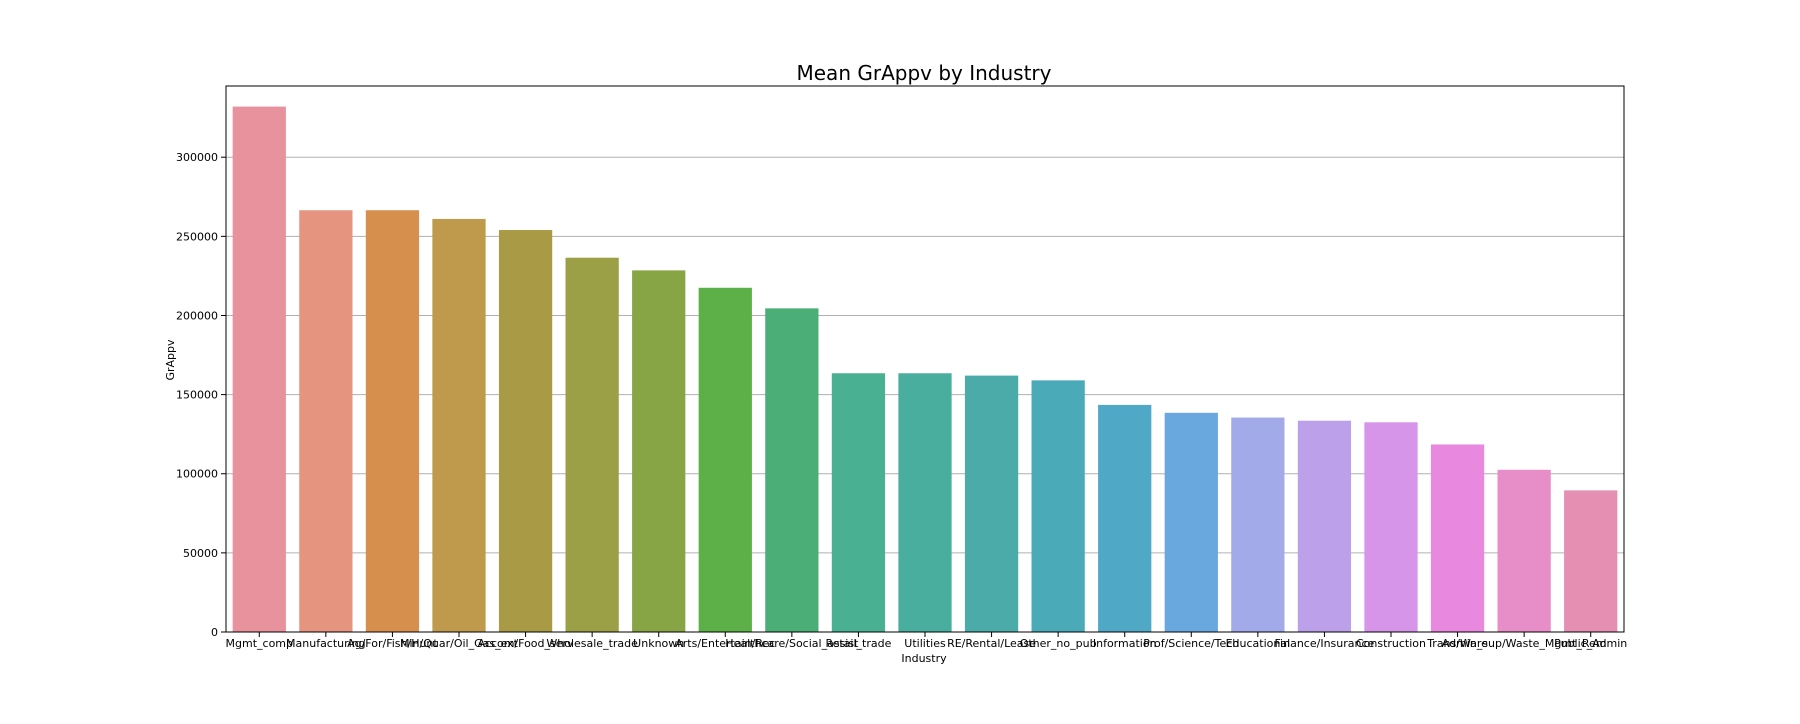 This screenshot has height=724, width=1800. I want to click on x-tick-label: Information, so click(1125, 643).